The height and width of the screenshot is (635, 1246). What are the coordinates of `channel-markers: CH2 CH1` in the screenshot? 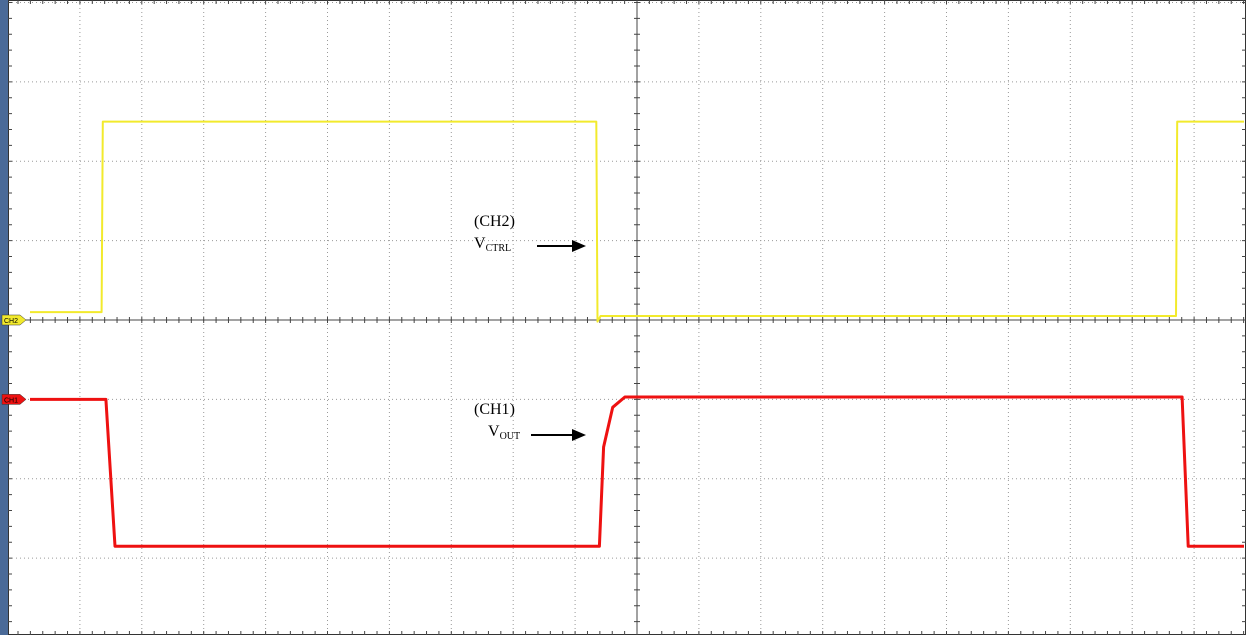 It's located at (14, 359).